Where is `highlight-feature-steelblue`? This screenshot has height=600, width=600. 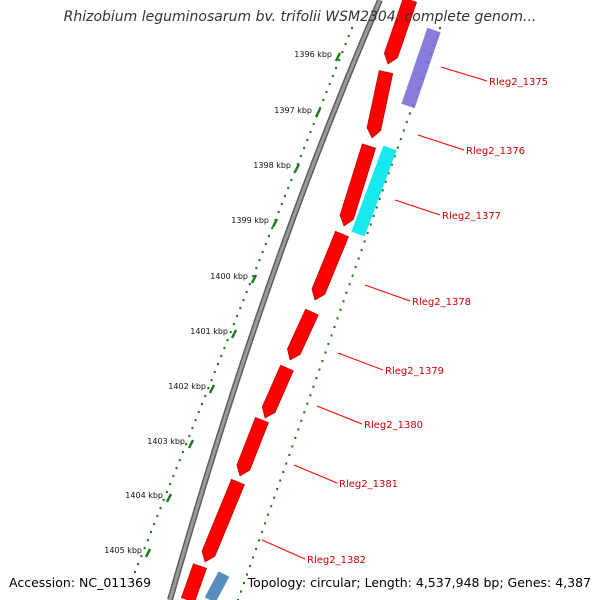 highlight-feature-steelblue is located at coordinates (217, 585).